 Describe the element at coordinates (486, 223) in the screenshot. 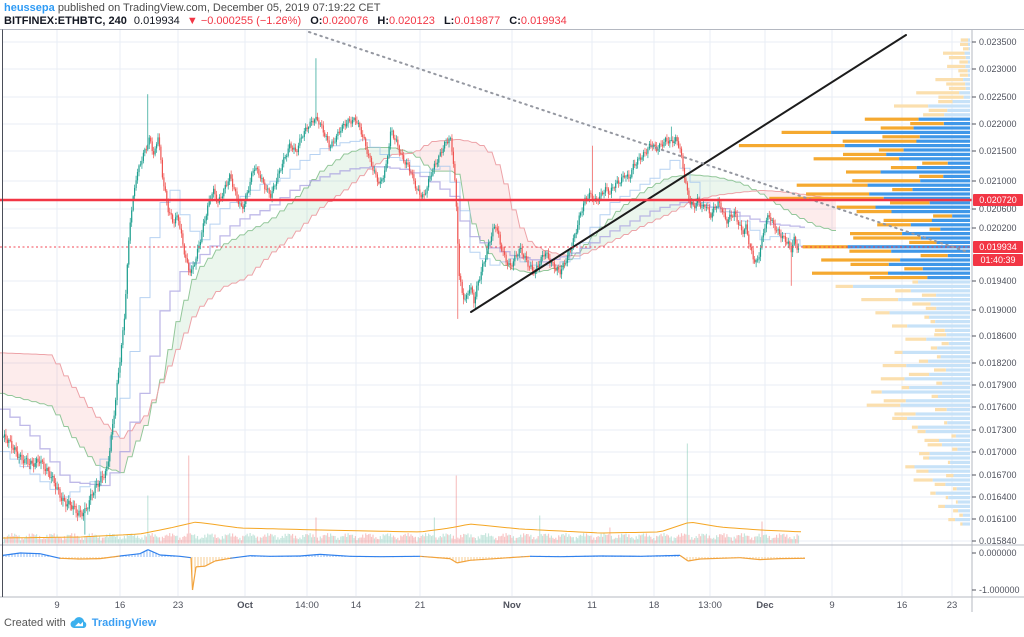

I see `horizontal-price-lines` at that location.